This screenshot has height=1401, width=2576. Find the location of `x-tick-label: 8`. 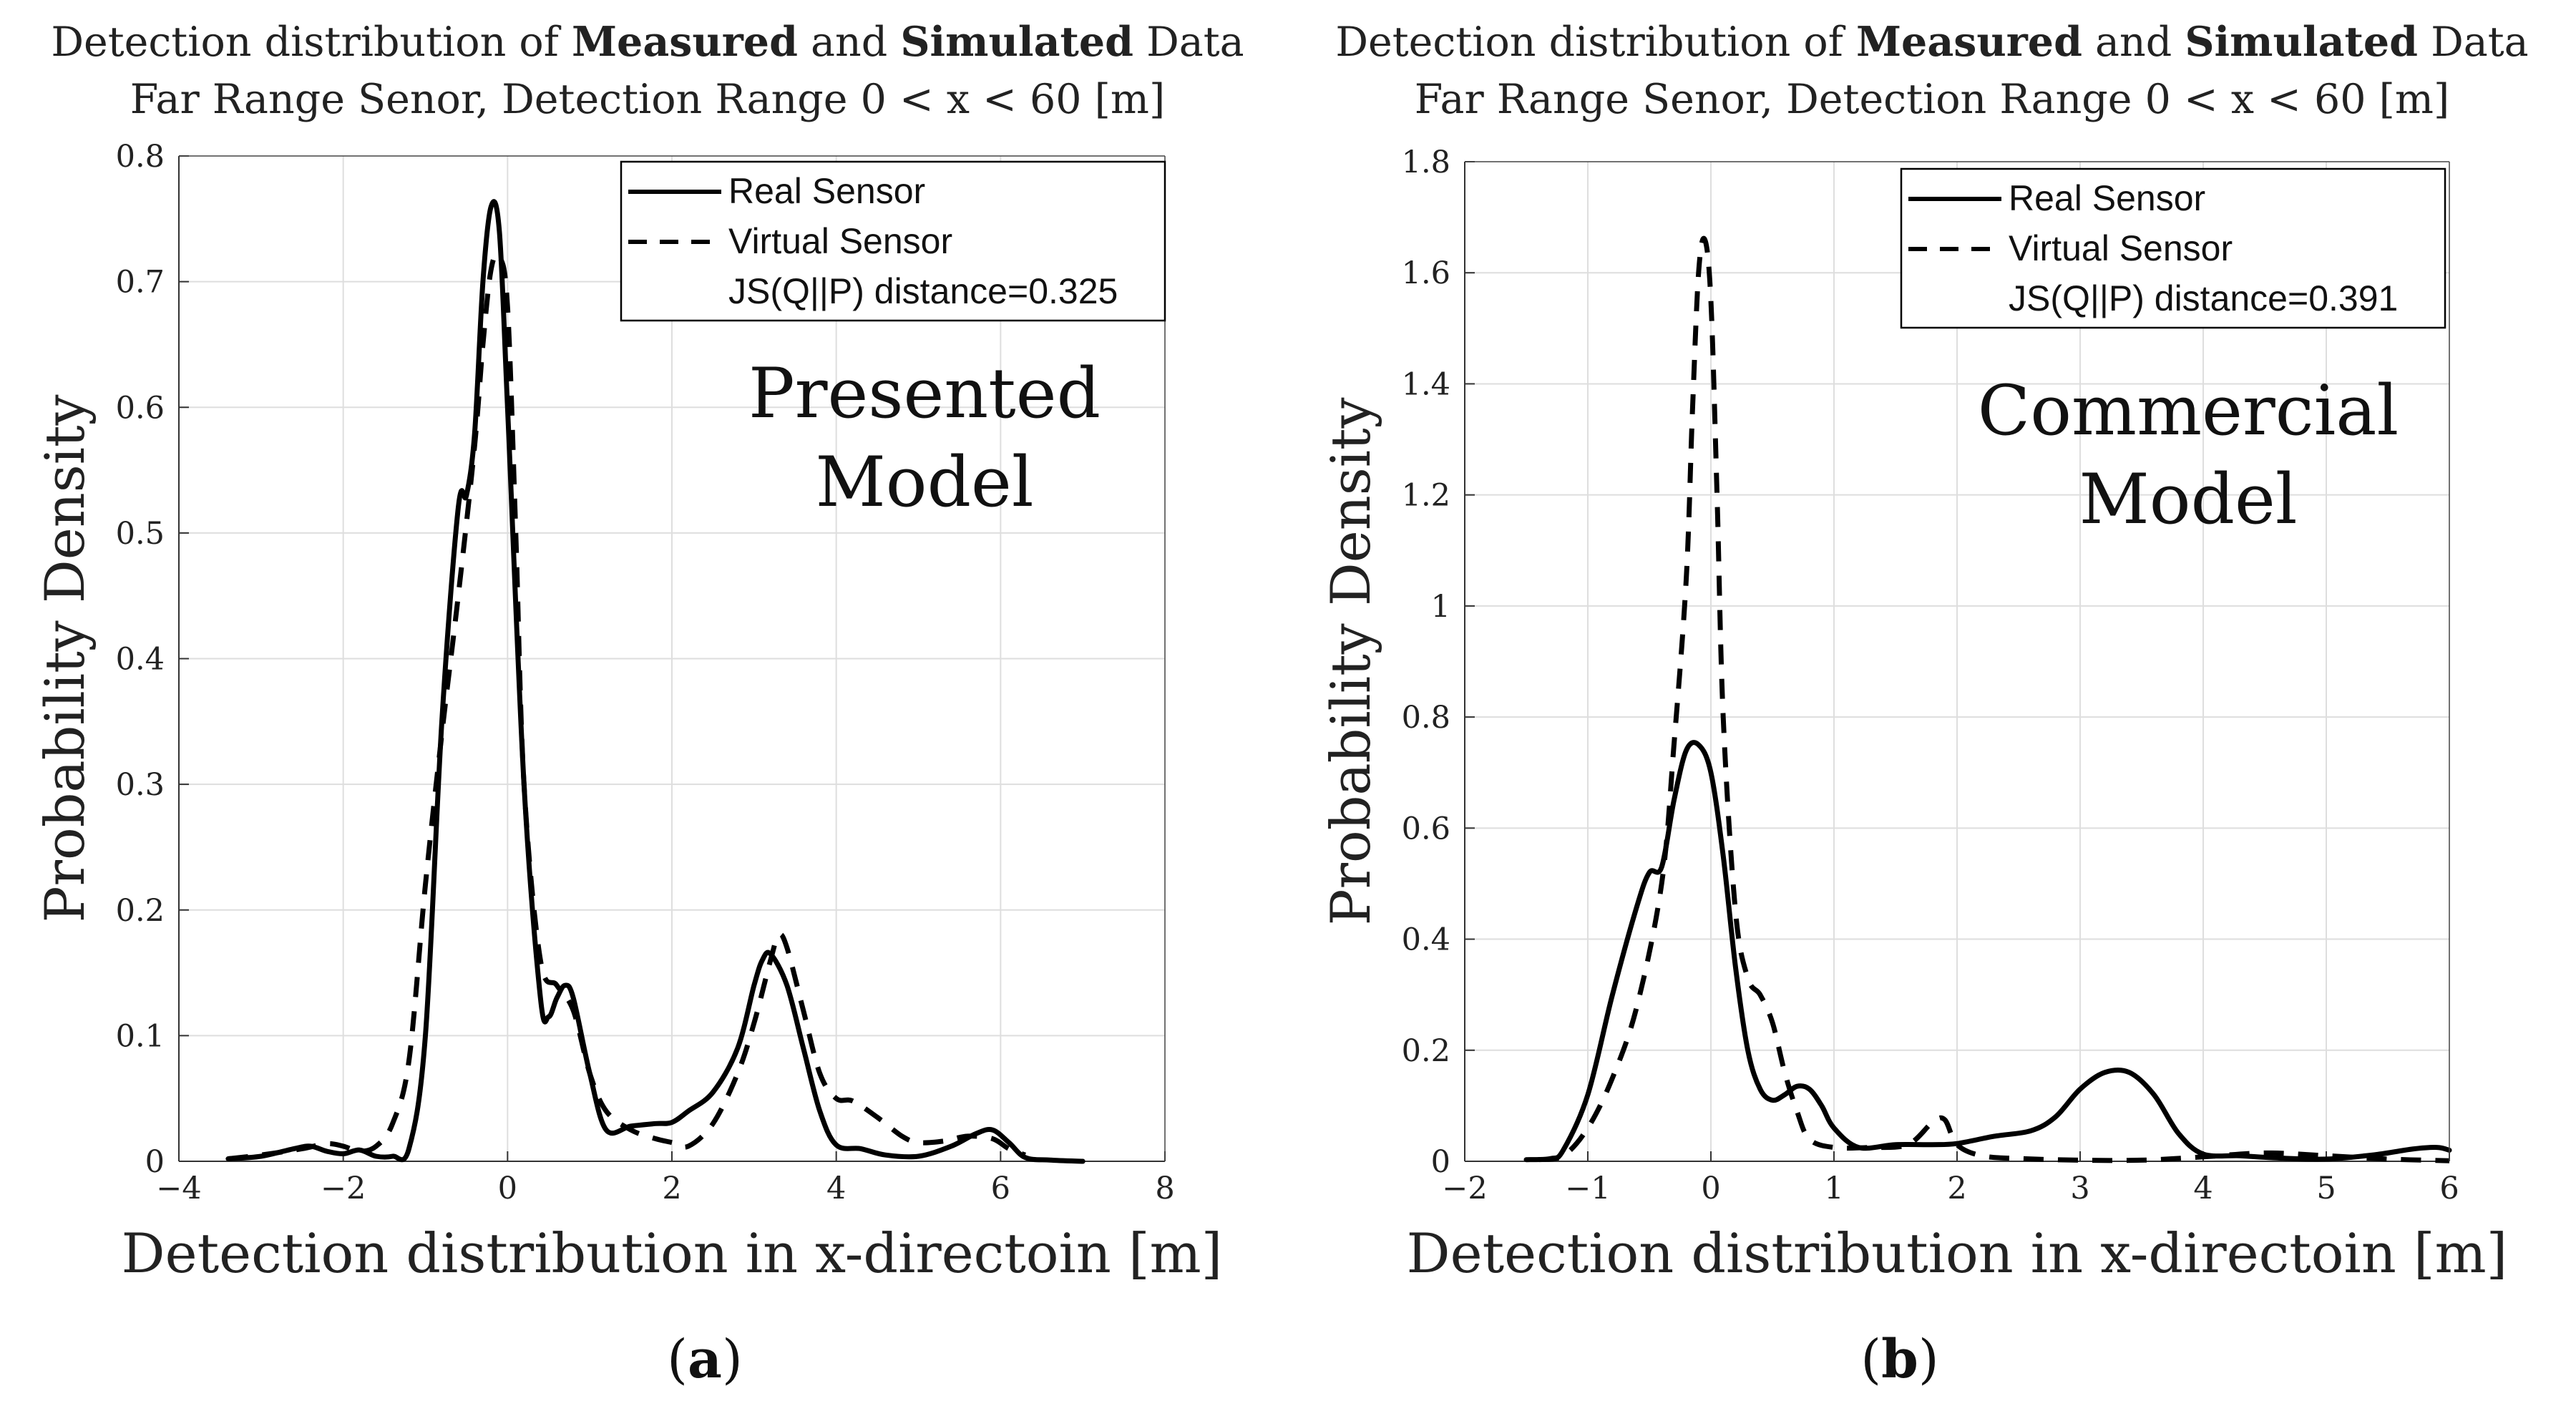

x-tick-label: 8 is located at coordinates (1164, 1188).